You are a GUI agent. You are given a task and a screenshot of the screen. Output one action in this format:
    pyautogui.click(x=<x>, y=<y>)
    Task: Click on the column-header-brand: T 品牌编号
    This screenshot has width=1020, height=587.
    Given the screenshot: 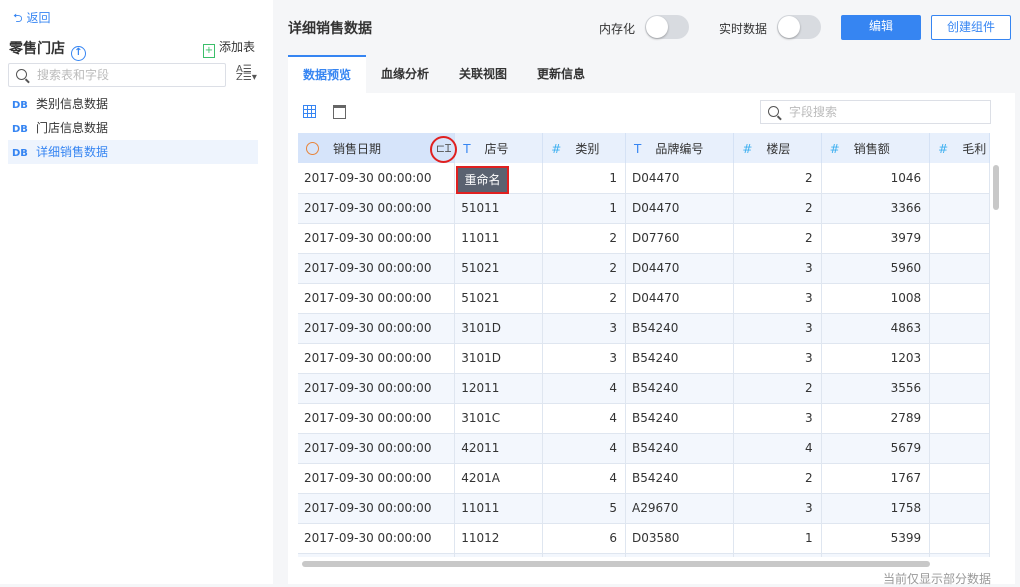 What is the action you would take?
    pyautogui.click(x=680, y=148)
    